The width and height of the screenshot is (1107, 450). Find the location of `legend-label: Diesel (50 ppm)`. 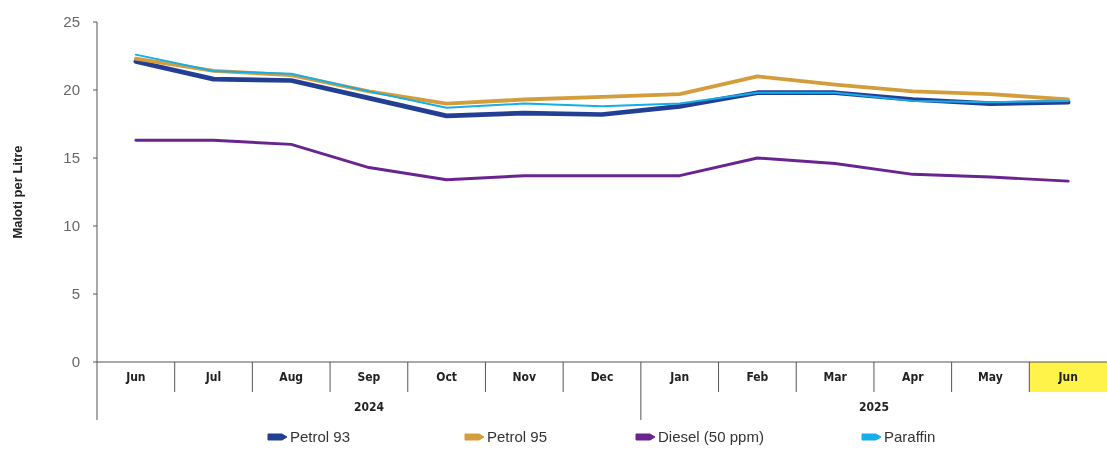

legend-label: Diesel (50 ppm) is located at coordinates (711, 436).